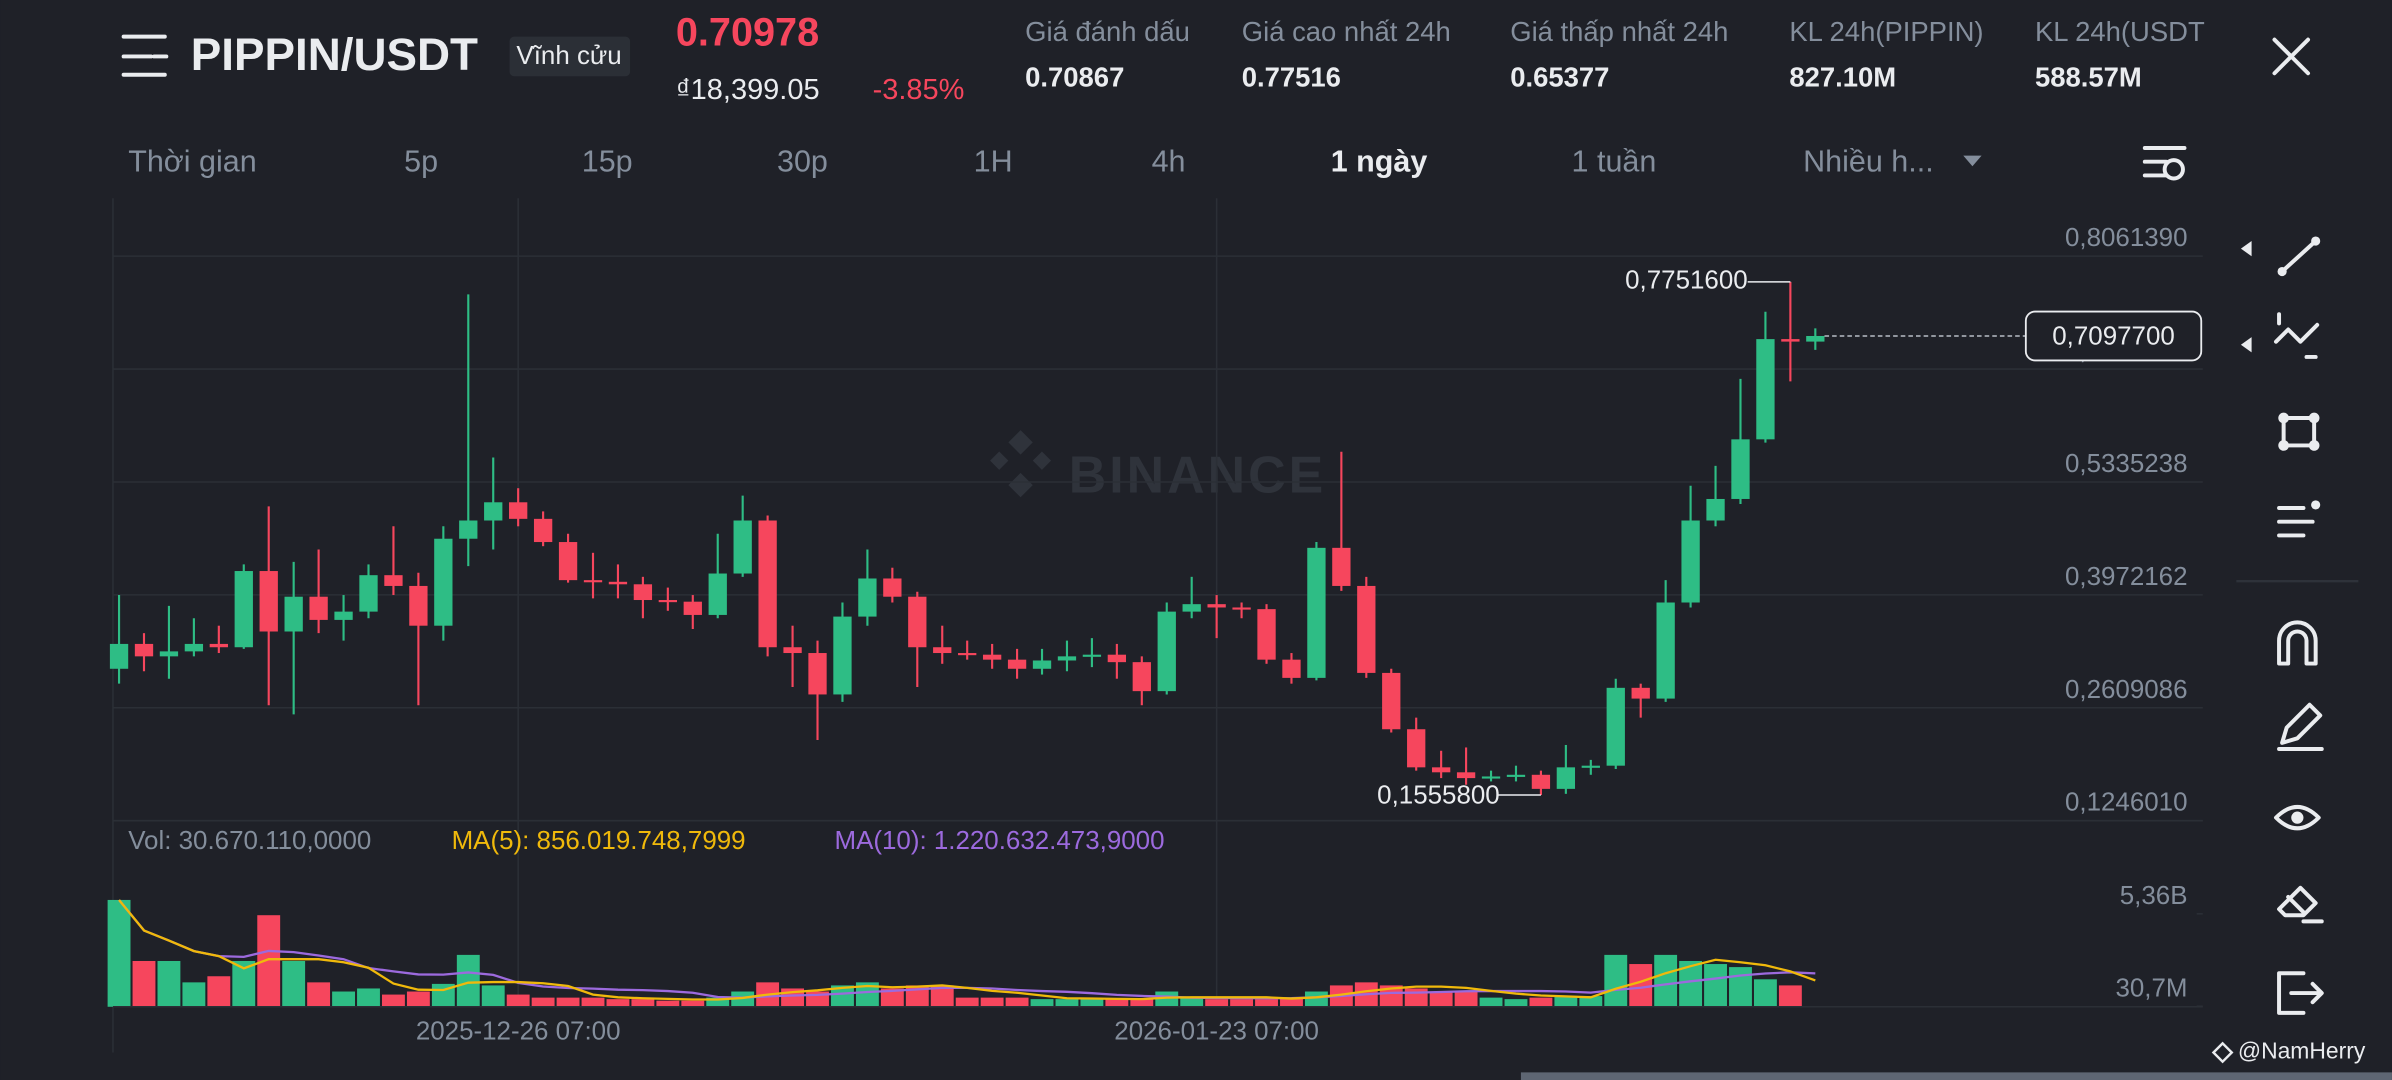 The height and width of the screenshot is (1080, 2392). I want to click on ma5-line, so click(967, 950).